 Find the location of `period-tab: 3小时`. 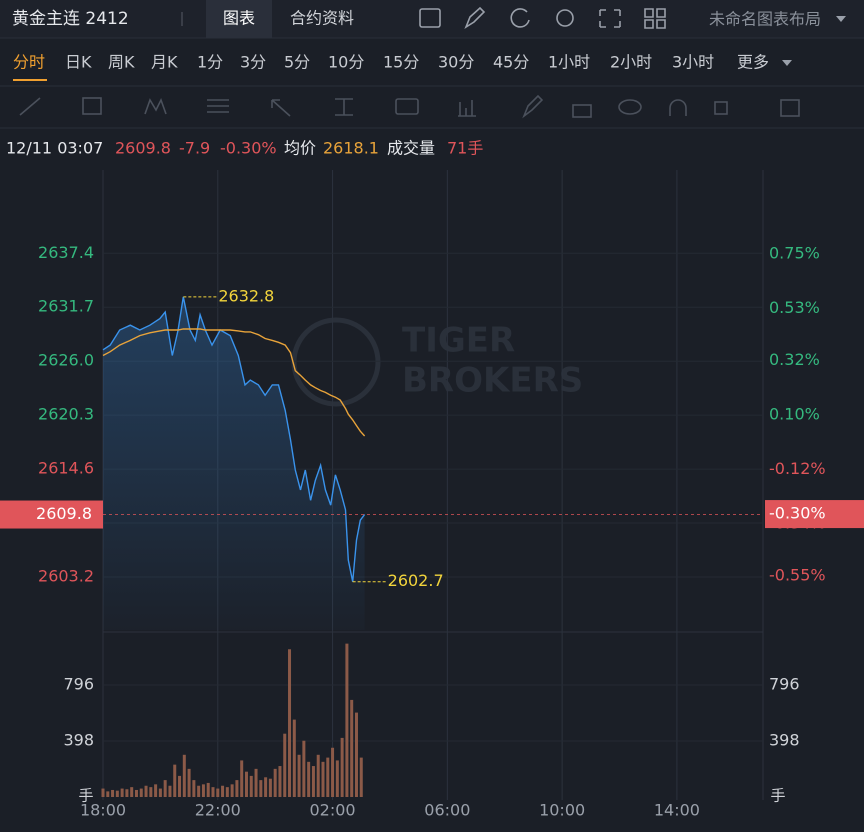

period-tab: 3小时 is located at coordinates (693, 62).